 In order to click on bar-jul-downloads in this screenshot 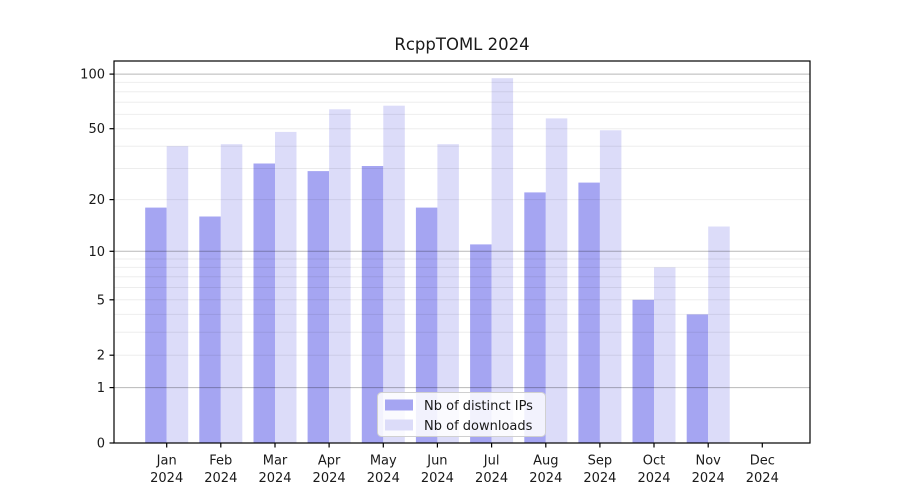, I will do `click(502, 260)`.